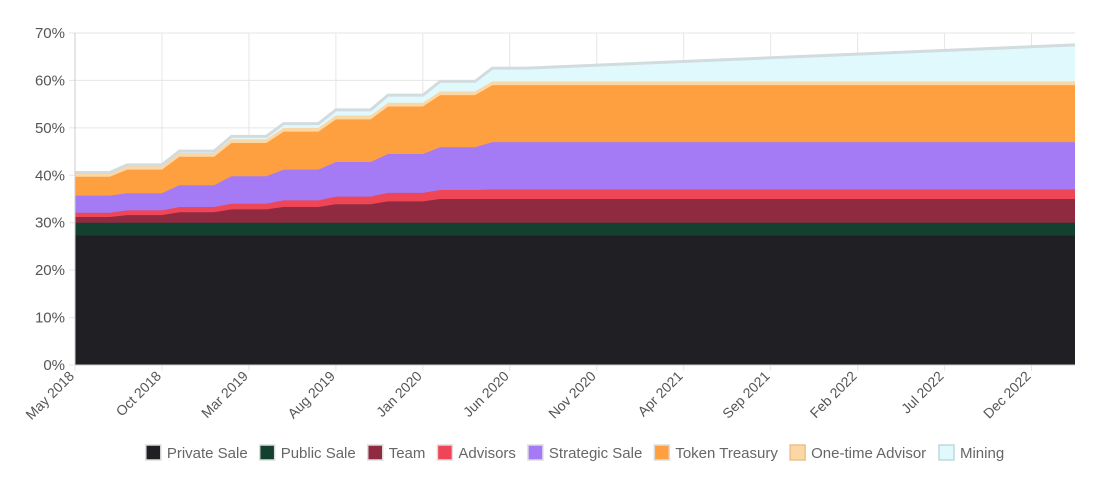 Image resolution: width=1113 pixels, height=482 pixels. I want to click on y-tick-label: 10%, so click(50, 318).